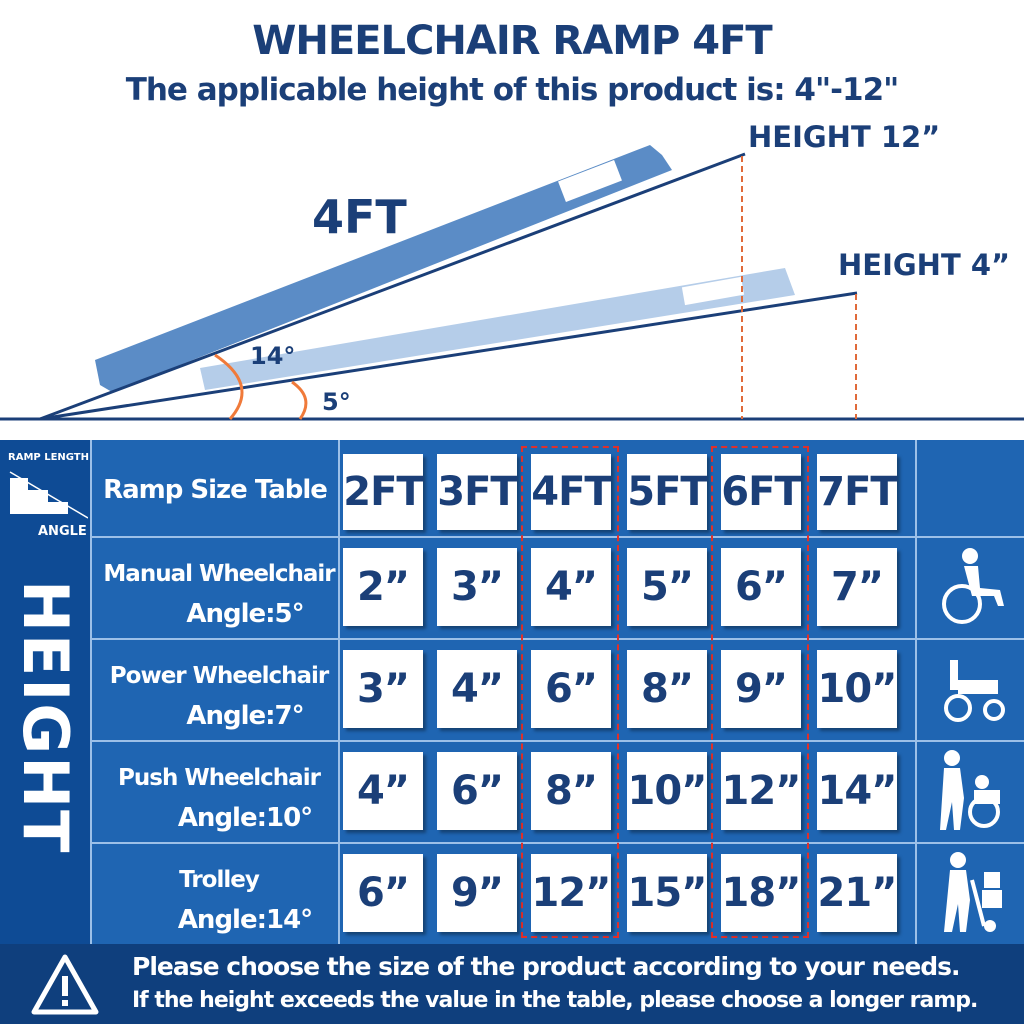 The image size is (1024, 1024). What do you see at coordinates (667, 587) in the screenshot?
I see `table-cell: 5”` at bounding box center [667, 587].